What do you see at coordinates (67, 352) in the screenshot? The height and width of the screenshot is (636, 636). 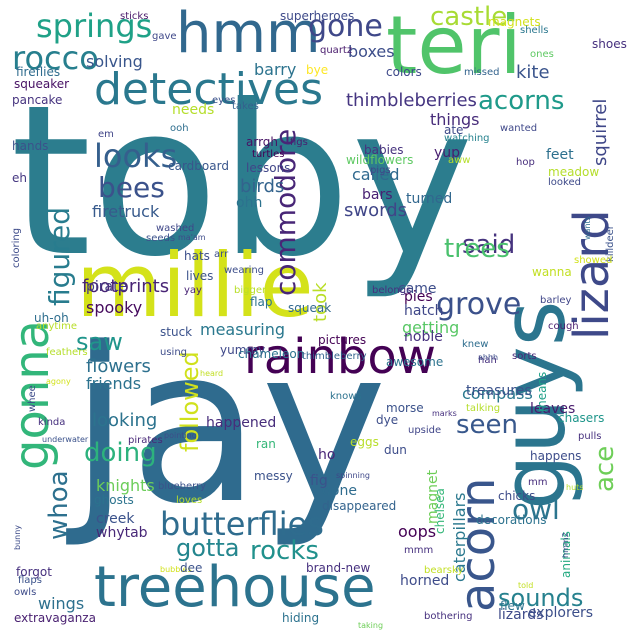 I see `word-feathers: feathers` at bounding box center [67, 352].